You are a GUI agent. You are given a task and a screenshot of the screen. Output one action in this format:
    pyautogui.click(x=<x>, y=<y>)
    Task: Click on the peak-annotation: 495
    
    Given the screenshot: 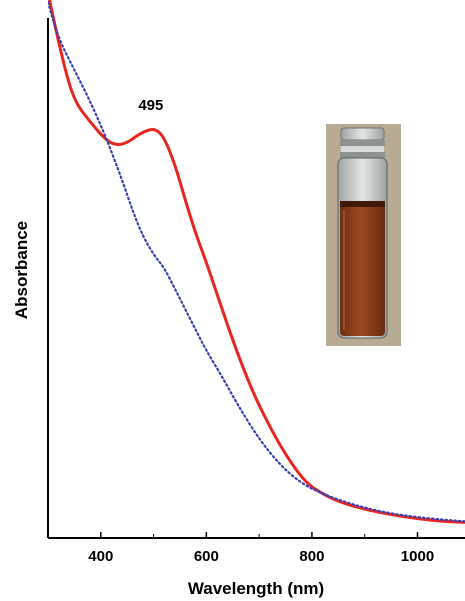 What is the action you would take?
    pyautogui.click(x=150, y=105)
    